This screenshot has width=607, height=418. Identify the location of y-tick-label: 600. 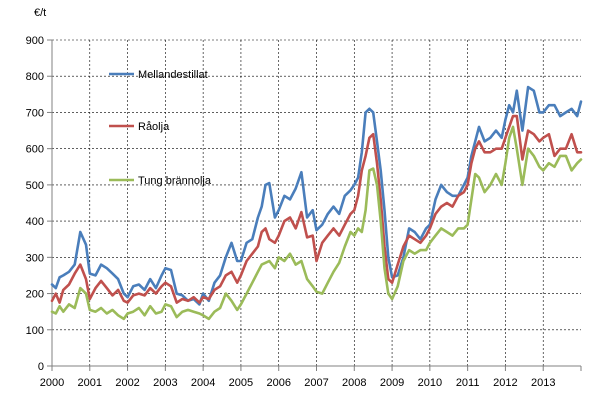
(35, 150).